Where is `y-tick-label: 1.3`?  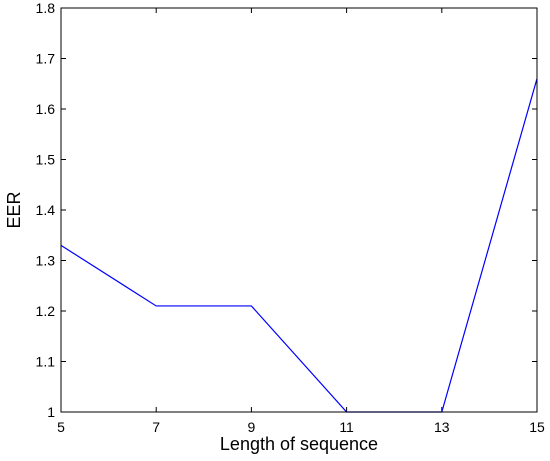 y-tick-label: 1.3 is located at coordinates (46, 261).